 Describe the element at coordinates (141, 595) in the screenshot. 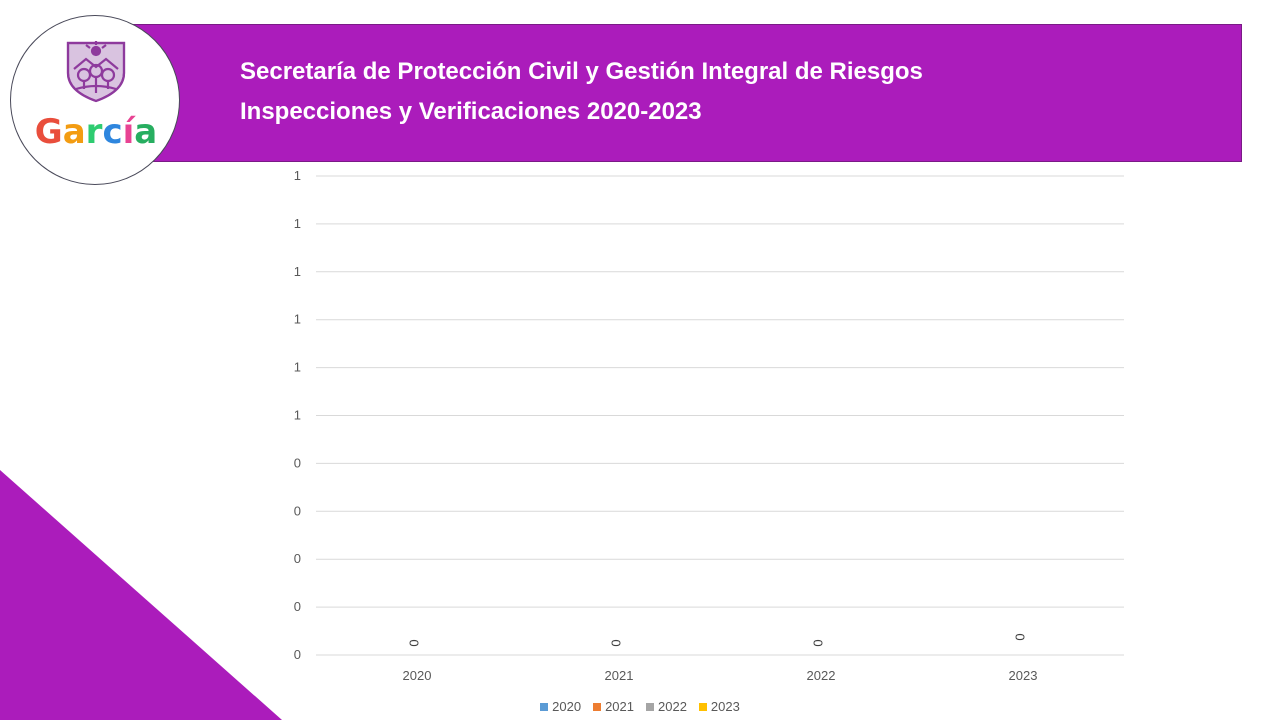

I see `corner-decoration` at that location.